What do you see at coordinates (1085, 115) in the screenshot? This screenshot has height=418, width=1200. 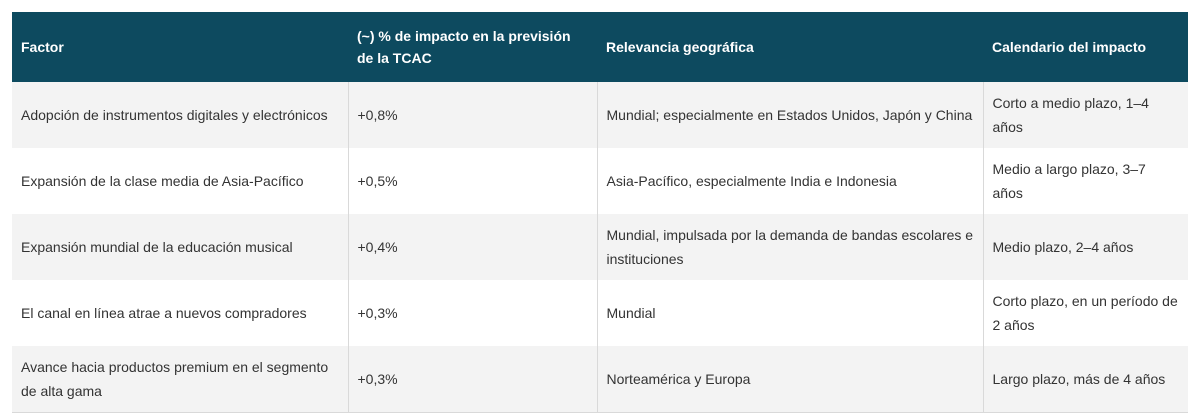 I see `table-cell: Corto a medio plazo, 1–4 años` at bounding box center [1085, 115].